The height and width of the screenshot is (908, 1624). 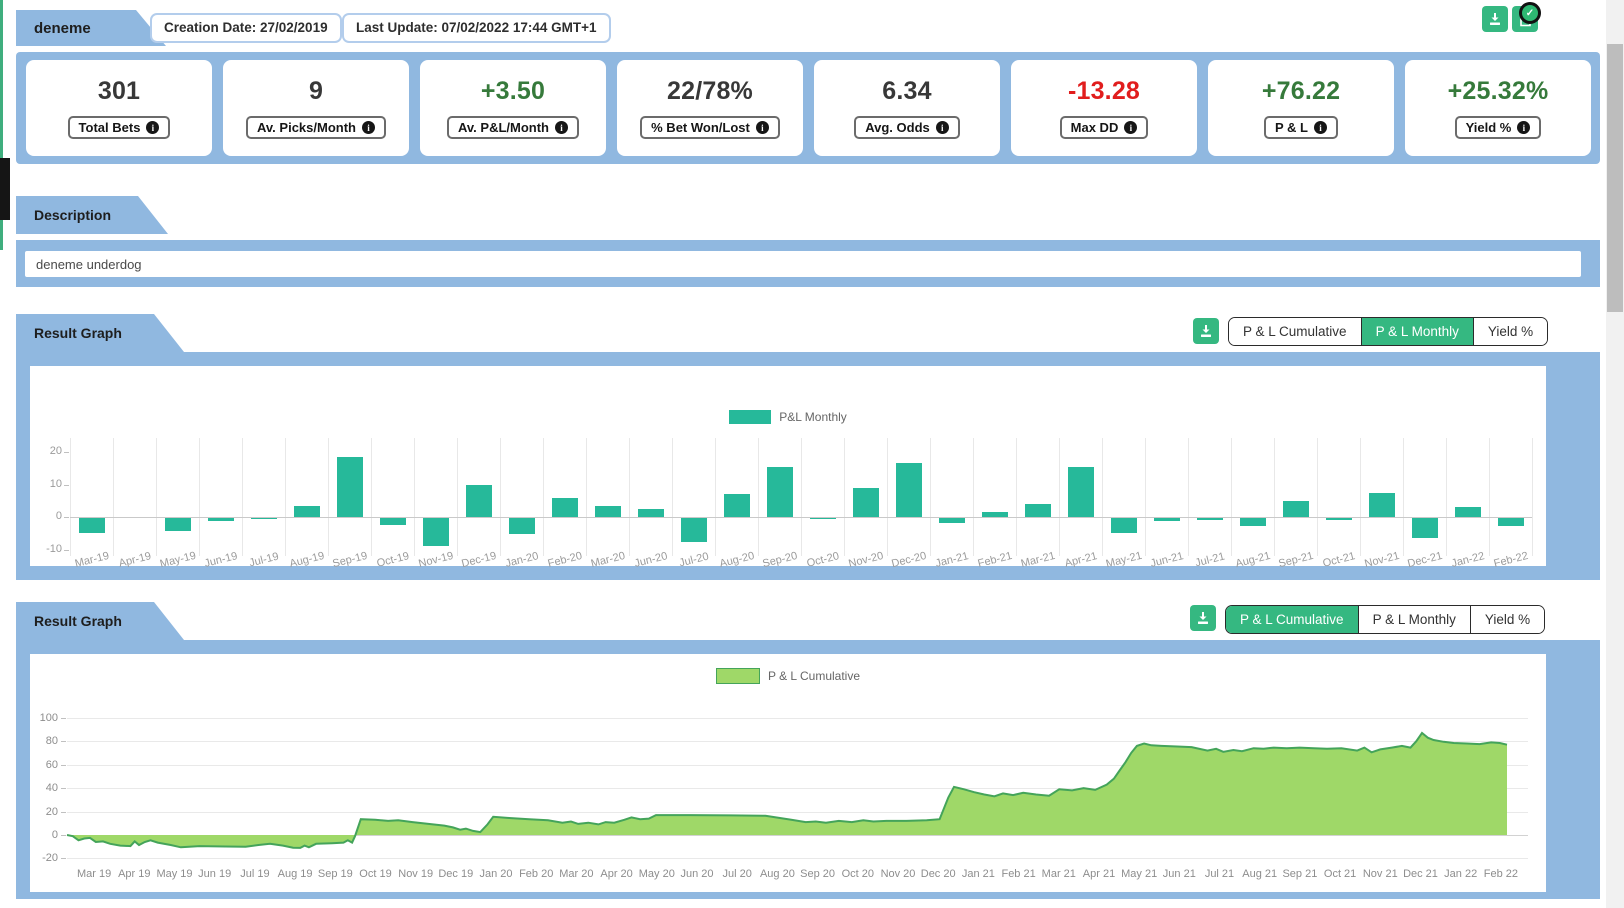 What do you see at coordinates (710, 91) in the screenshot?
I see `stat-value: 22/78%` at bounding box center [710, 91].